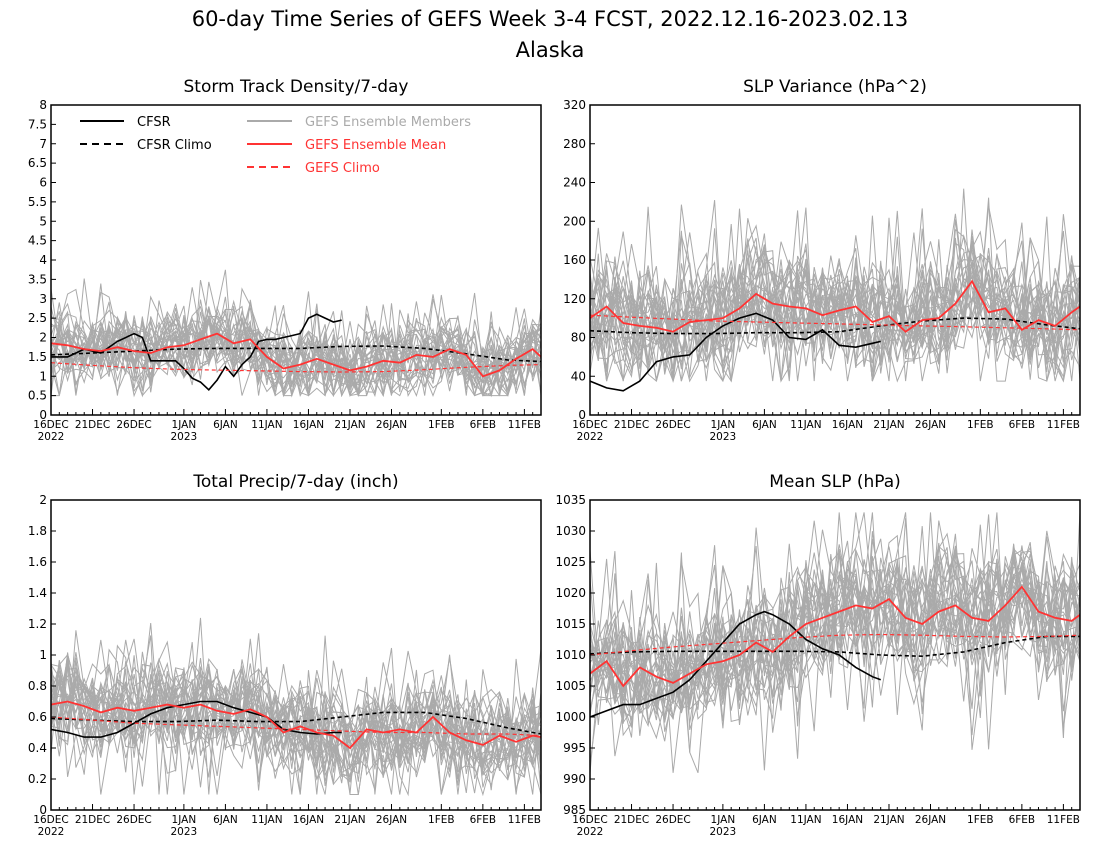  I want to click on y-tick-label-slp-variance: 40, so click(578, 376).